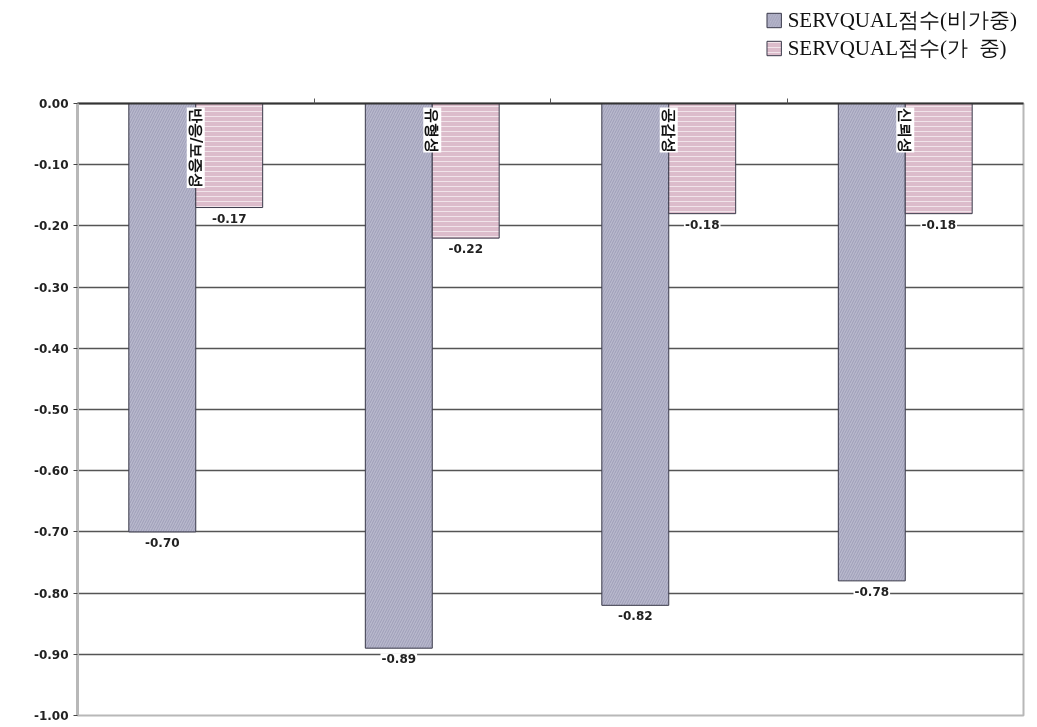 The width and height of the screenshot is (1037, 727). What do you see at coordinates (51, 532) in the screenshot?
I see `y-tick-label: -0.70` at bounding box center [51, 532].